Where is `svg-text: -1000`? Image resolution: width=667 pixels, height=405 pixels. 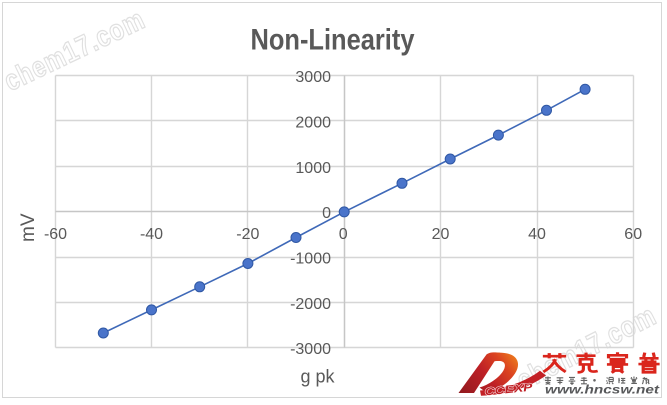 svg-text: -1000 is located at coordinates (310, 259).